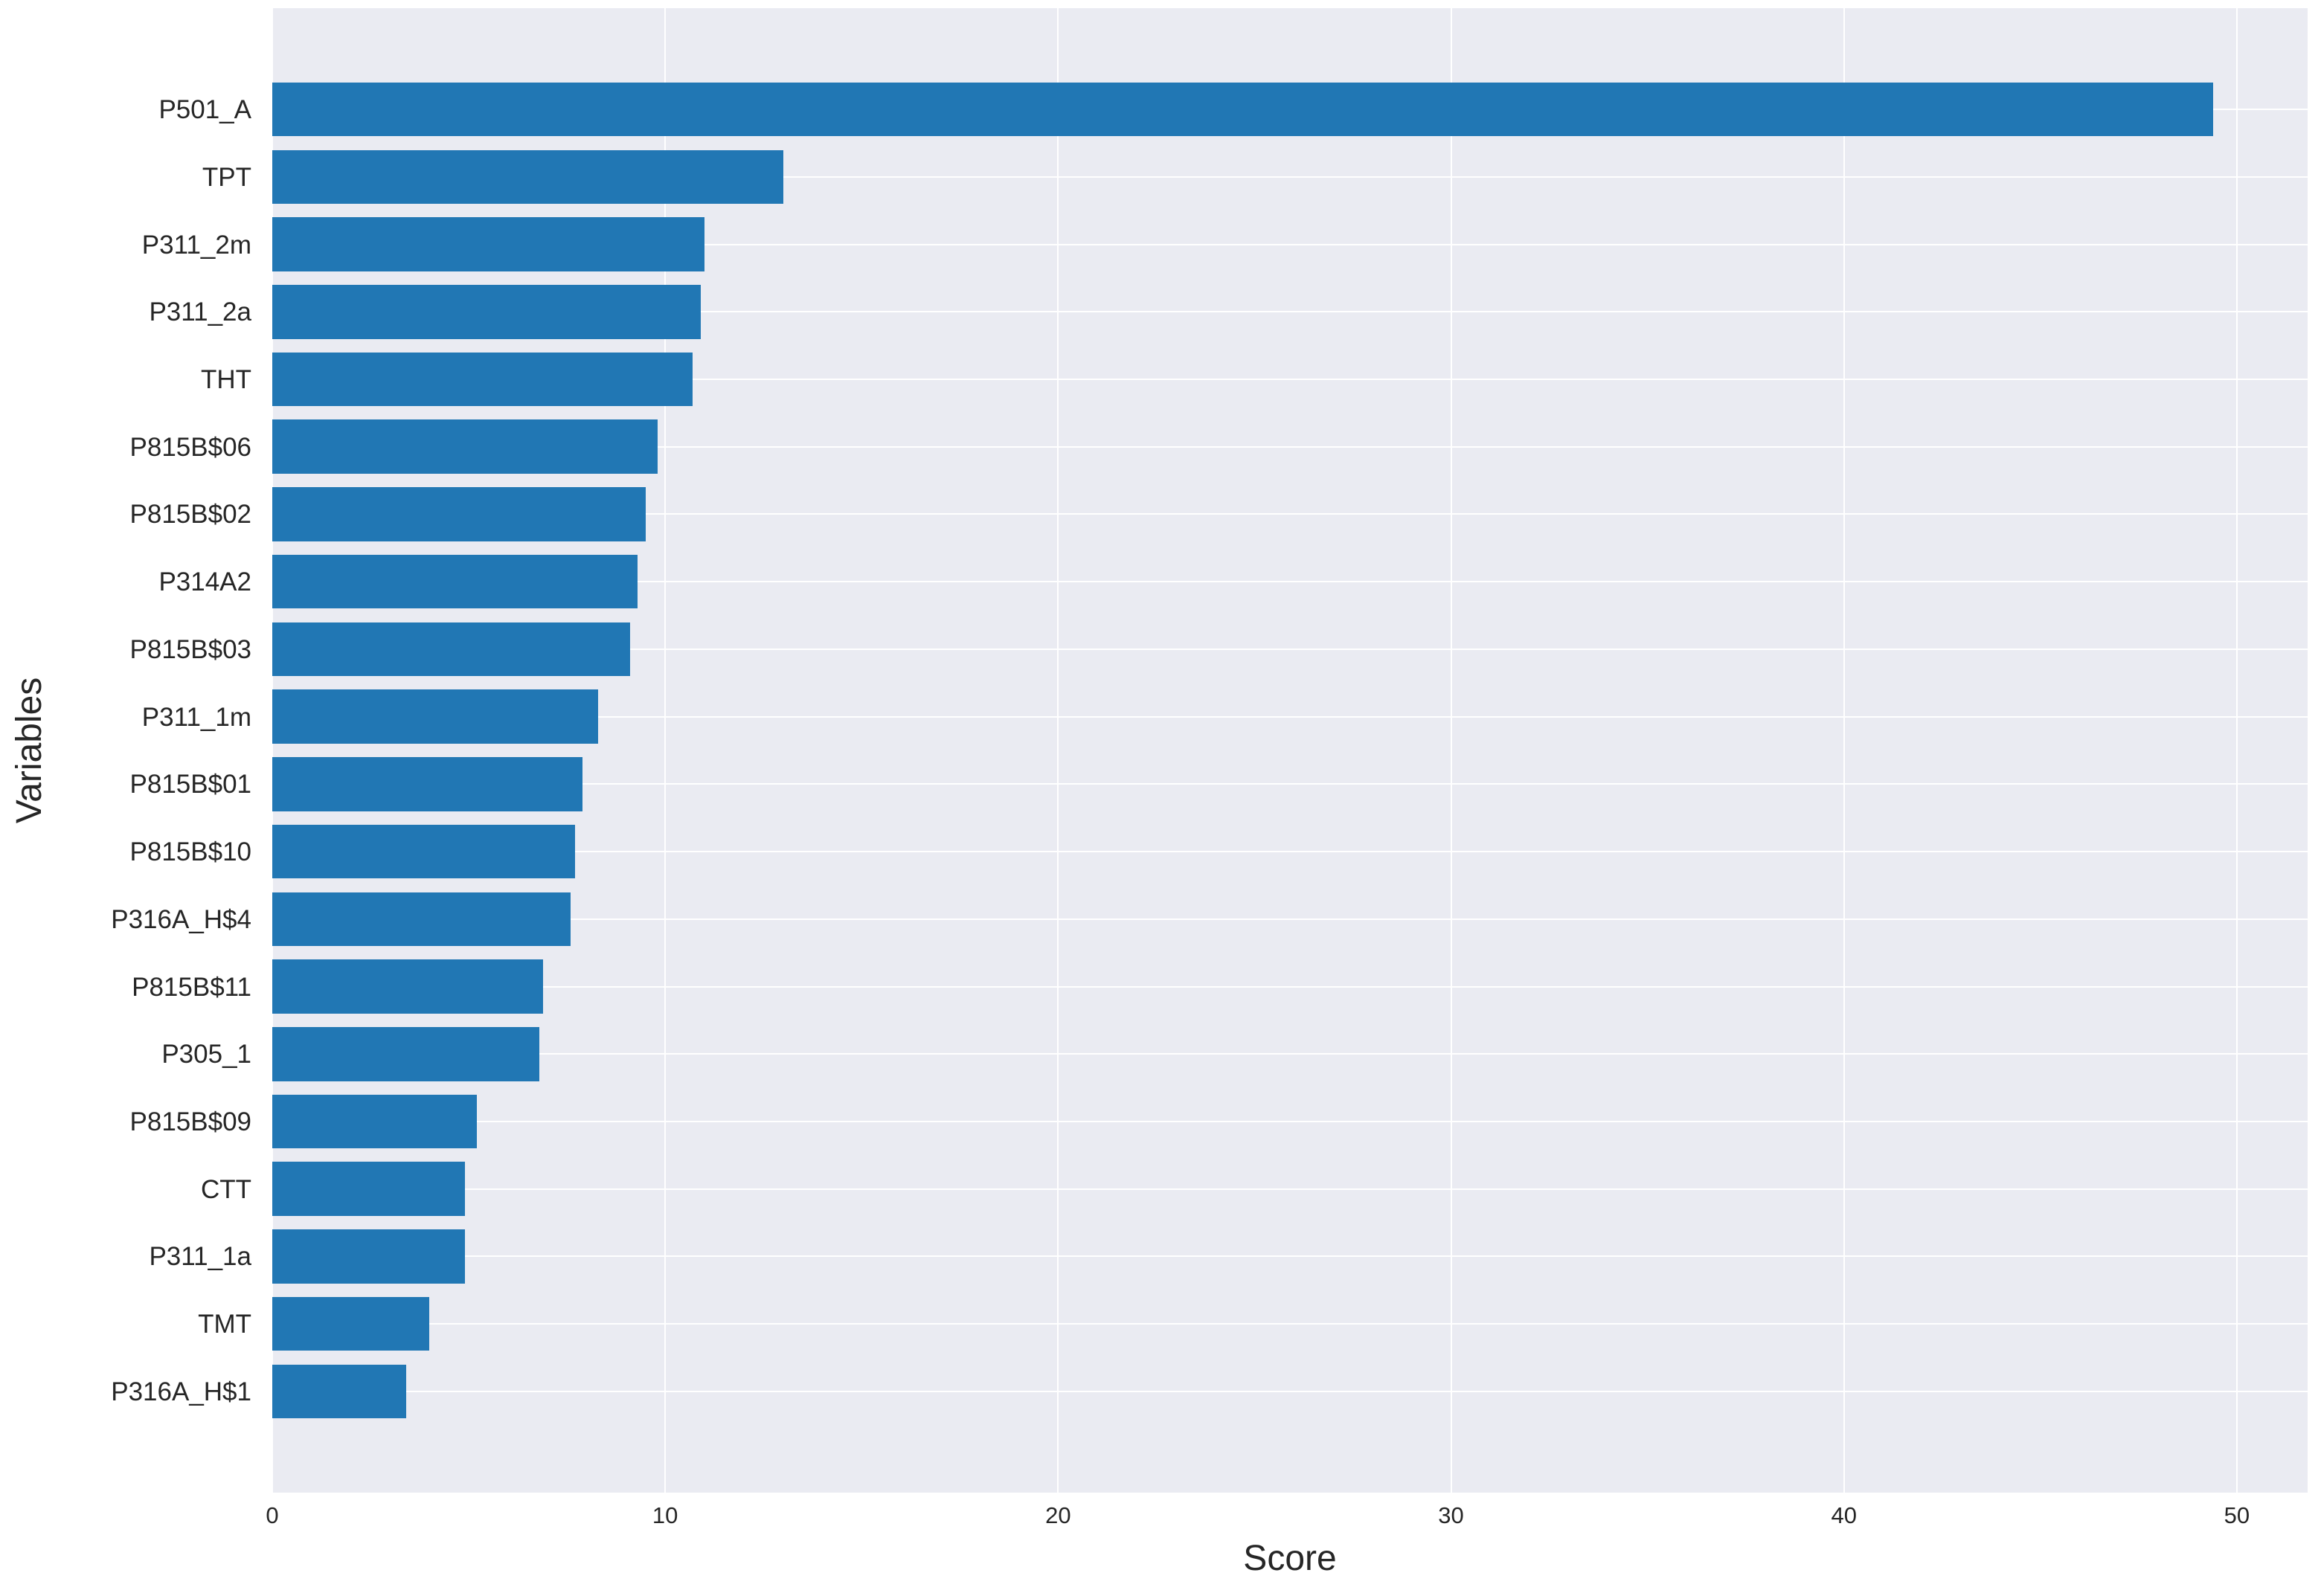 Image resolution: width=2321 pixels, height=1596 pixels. I want to click on x-tick-labels: 0 10 20 30 40 50, so click(1287, 1519).